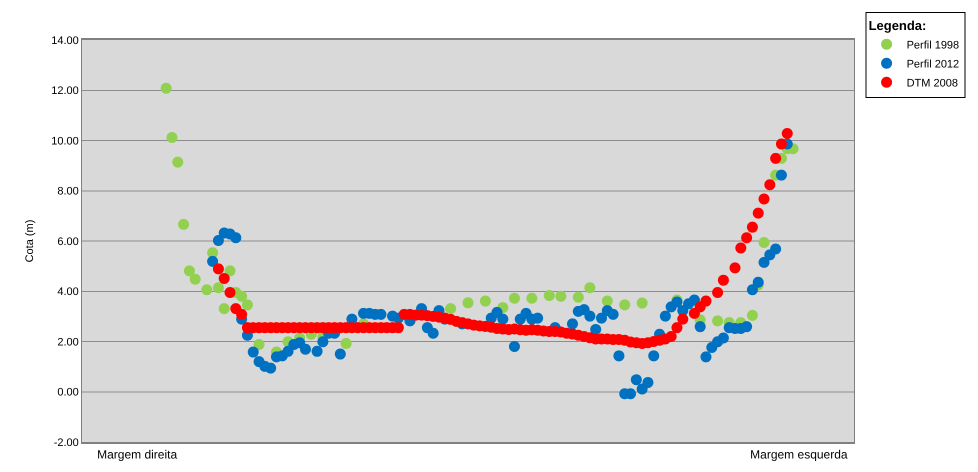 This screenshot has height=472, width=978. I want to click on y-tick-label: 0.00, so click(68, 392).